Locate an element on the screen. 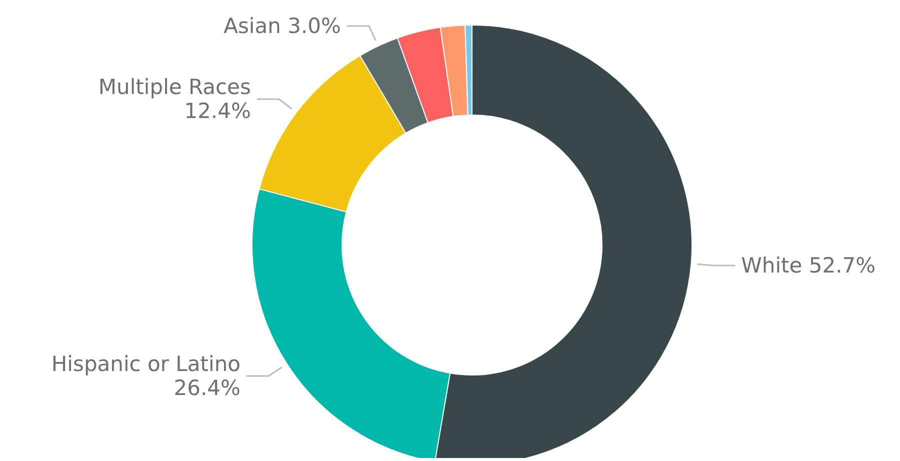 This screenshot has height=461, width=900. slice-label: White 52.7% is located at coordinates (808, 266).